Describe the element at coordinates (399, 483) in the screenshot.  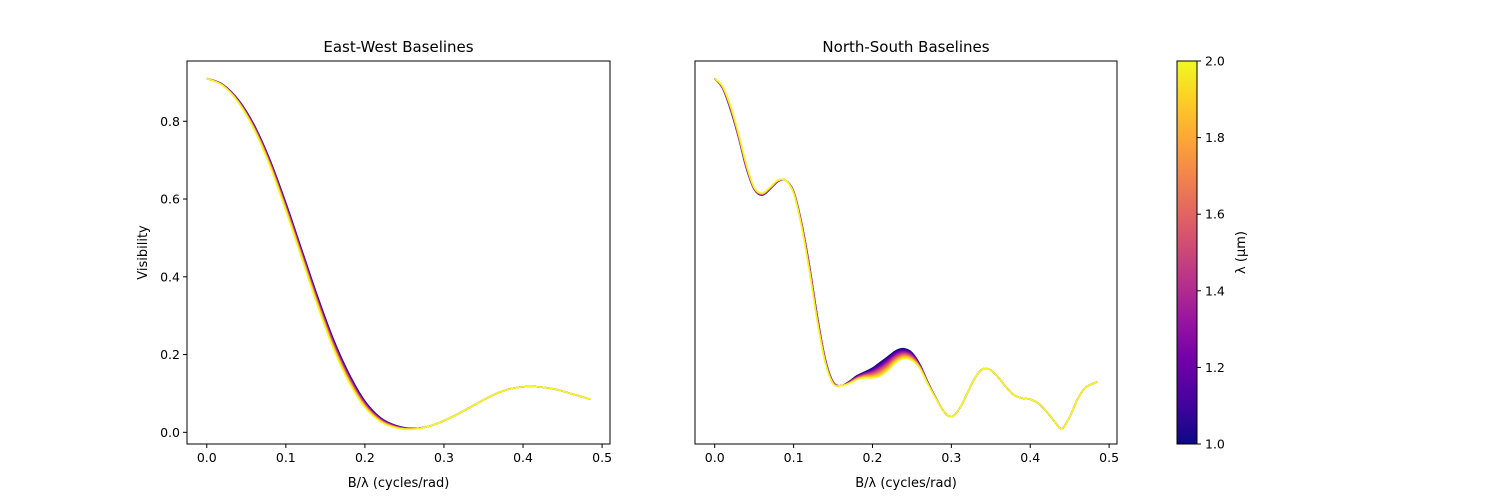
I see `x-axis-label-east-west: B/λ (cycles/rad)` at that location.